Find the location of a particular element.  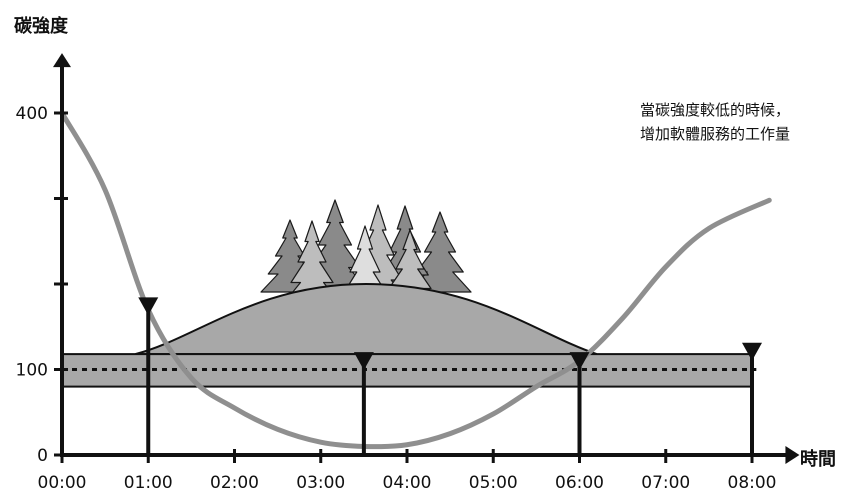

x-tick-label: 00:00 is located at coordinates (62, 482).